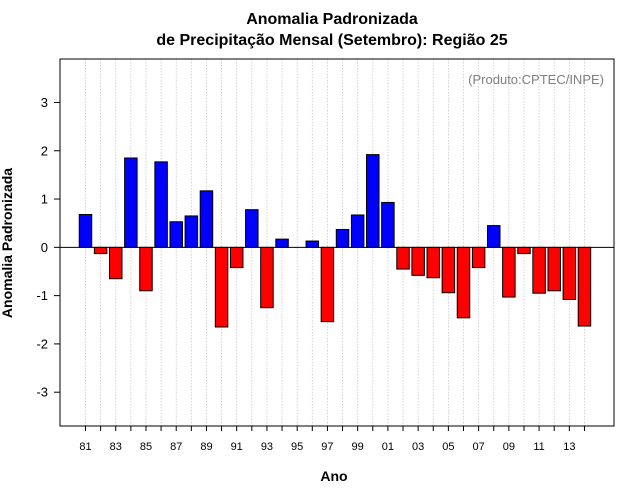 The height and width of the screenshot is (500, 640). What do you see at coordinates (509, 272) in the screenshot?
I see `bar-2009` at bounding box center [509, 272].